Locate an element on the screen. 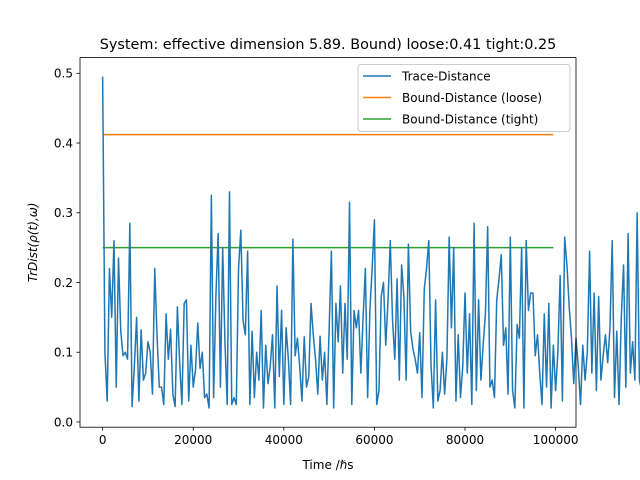 The image size is (640, 480). y-tick-label: 0.1 is located at coordinates (63, 353).